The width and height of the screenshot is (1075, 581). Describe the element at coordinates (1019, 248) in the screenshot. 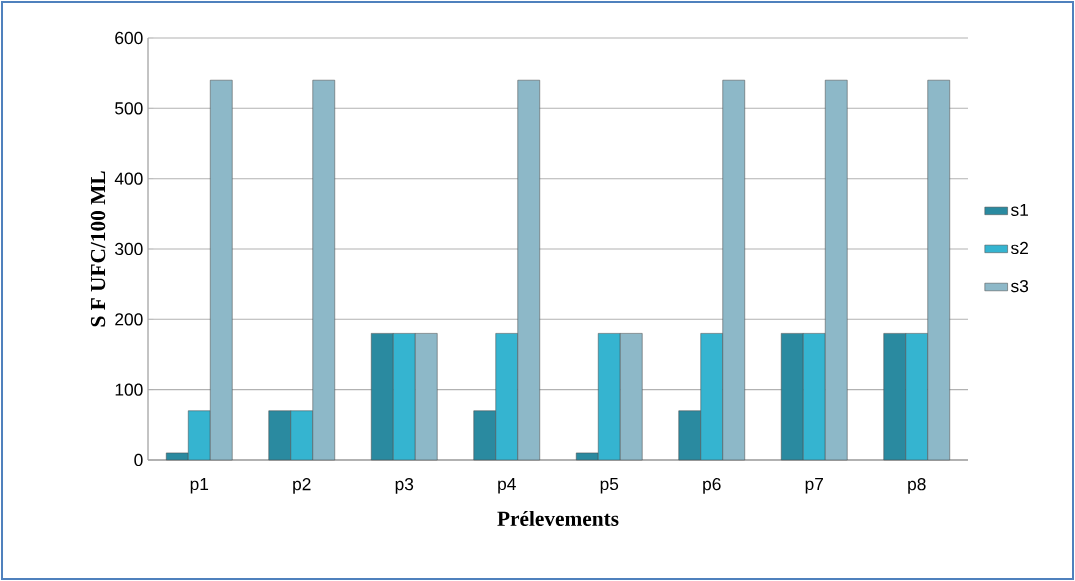

I see `legend-label: s2` at that location.